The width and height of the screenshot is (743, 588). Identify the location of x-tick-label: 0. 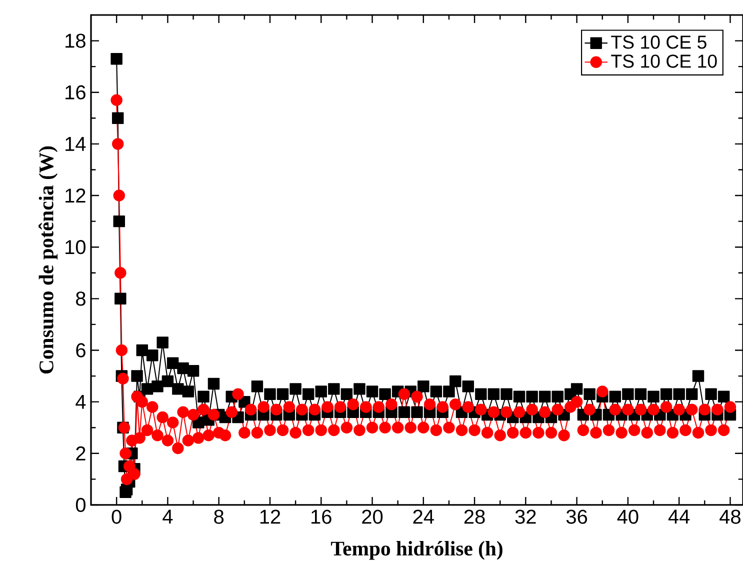
(117, 517).